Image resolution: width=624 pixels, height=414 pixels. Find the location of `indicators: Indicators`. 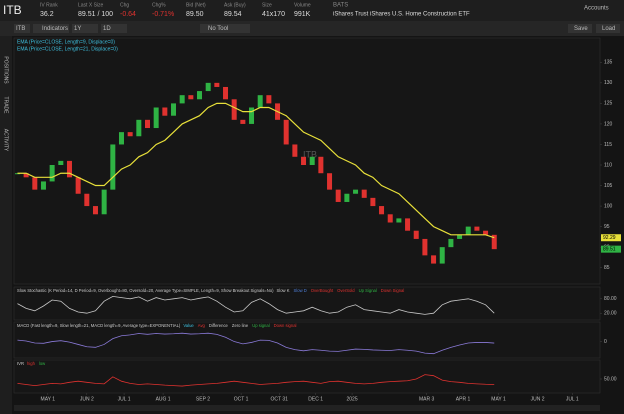

indicators: Indicators is located at coordinates (55, 29).